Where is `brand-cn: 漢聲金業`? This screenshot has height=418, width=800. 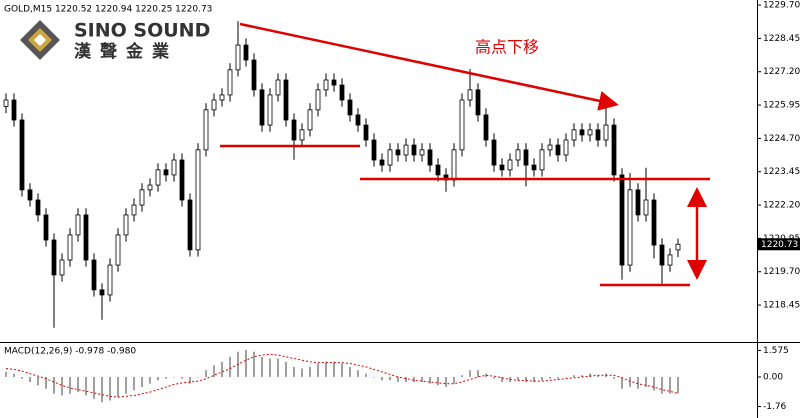
brand-cn: 漢聲金業 is located at coordinates (126, 51).